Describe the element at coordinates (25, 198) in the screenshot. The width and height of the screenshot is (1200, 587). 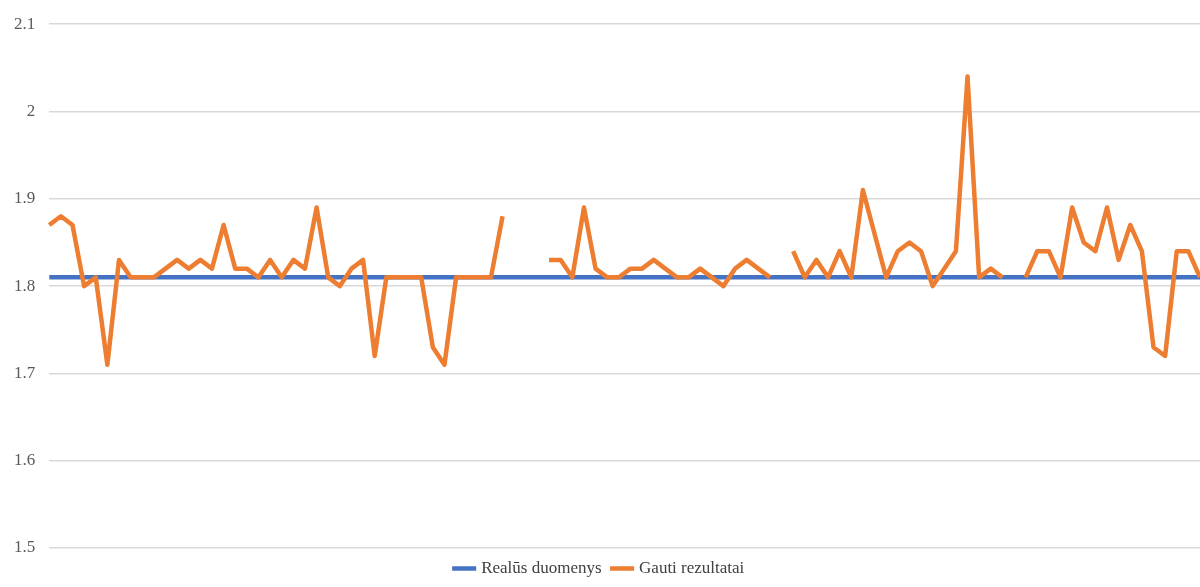
I see `y-tick-label: 1.9` at that location.